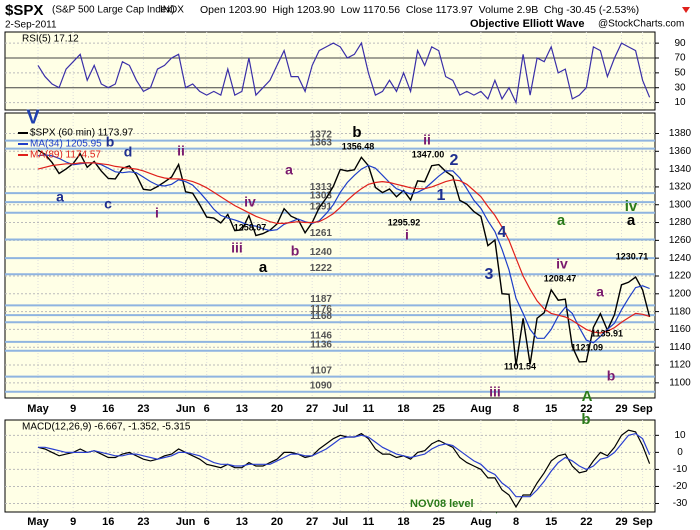  Describe the element at coordinates (321, 316) in the screenshot. I see `level-label: 1168` at that location.